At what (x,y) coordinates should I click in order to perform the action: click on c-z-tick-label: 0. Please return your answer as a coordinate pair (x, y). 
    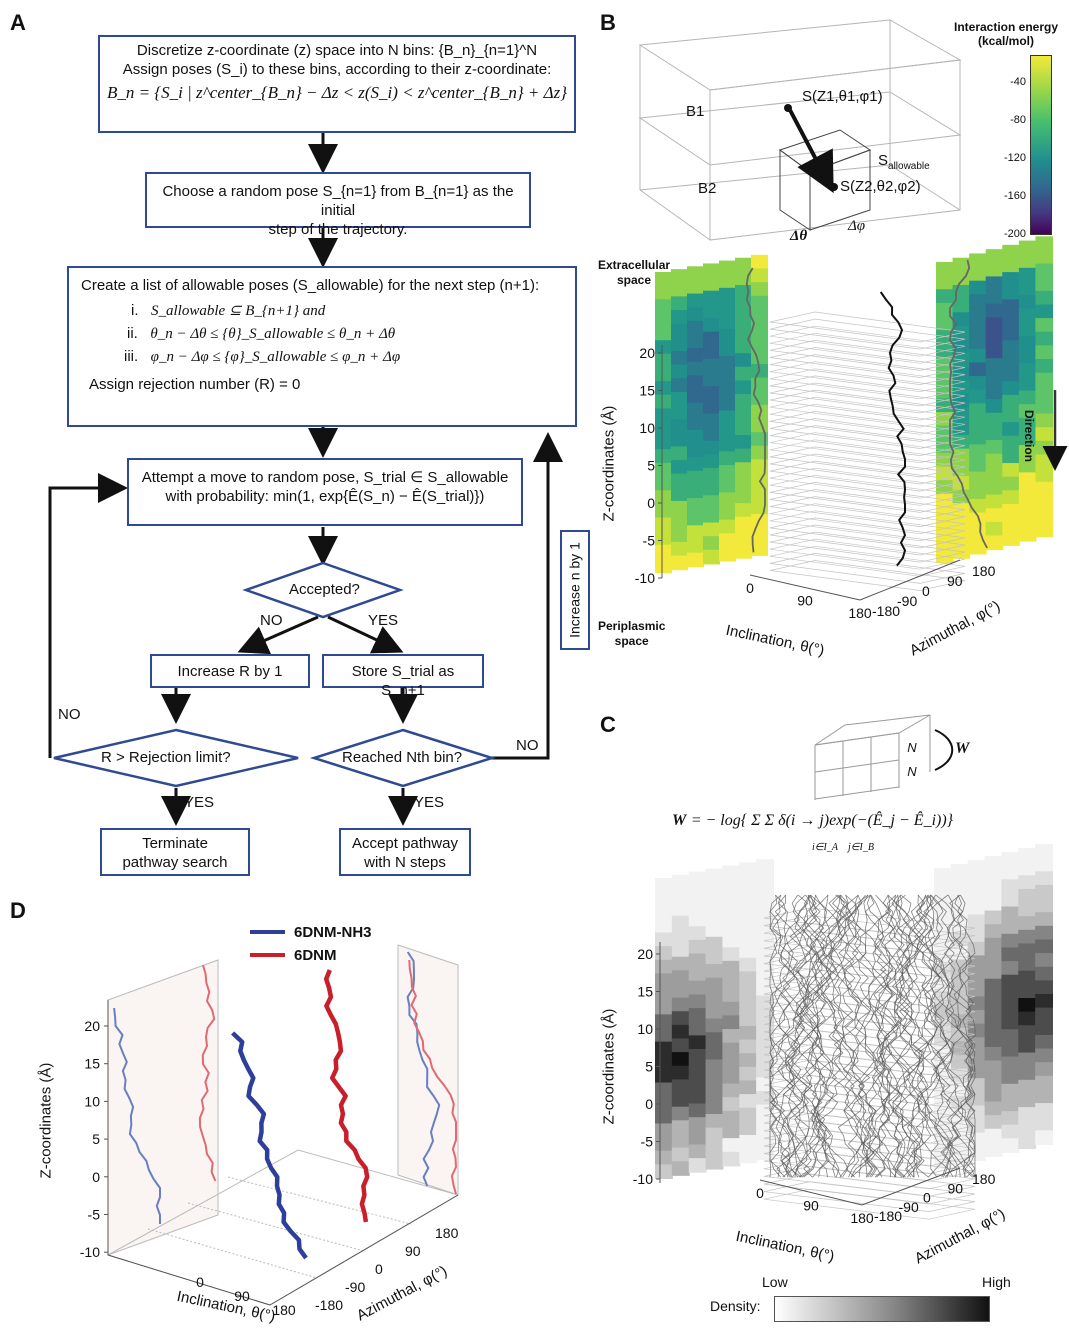
    Looking at the image, I should click on (649, 1104).